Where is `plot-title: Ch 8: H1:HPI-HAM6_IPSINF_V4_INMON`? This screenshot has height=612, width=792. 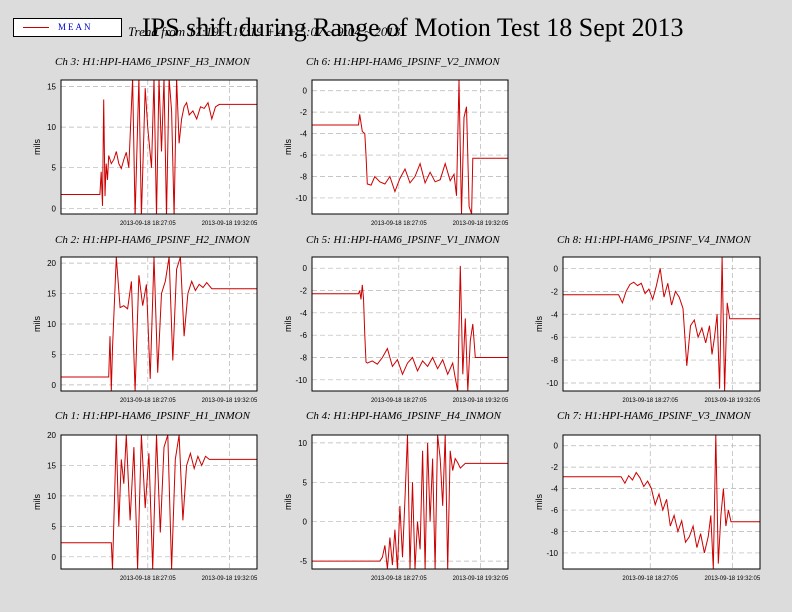 plot-title: Ch 8: H1:HPI-HAM6_IPSINF_V4_INMON is located at coordinates (654, 240).